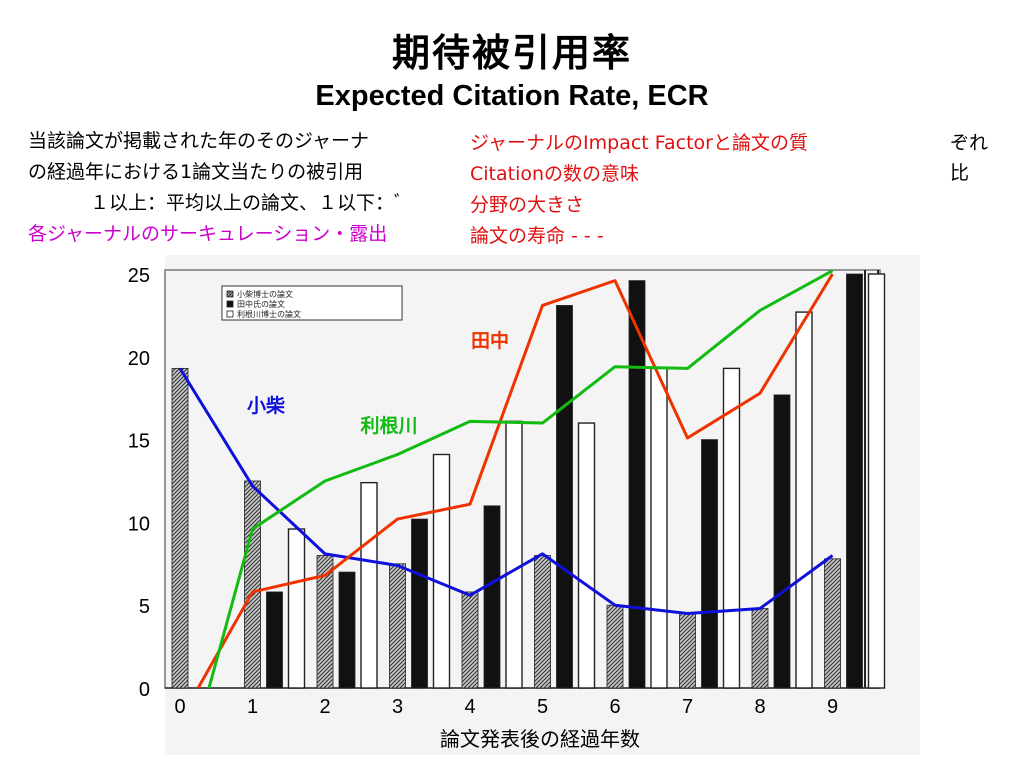 The image size is (1024, 768). Describe the element at coordinates (196, 172) in the screenshot. I see `description-left-line-2: の経過年における1論文当たりの被引用` at that location.